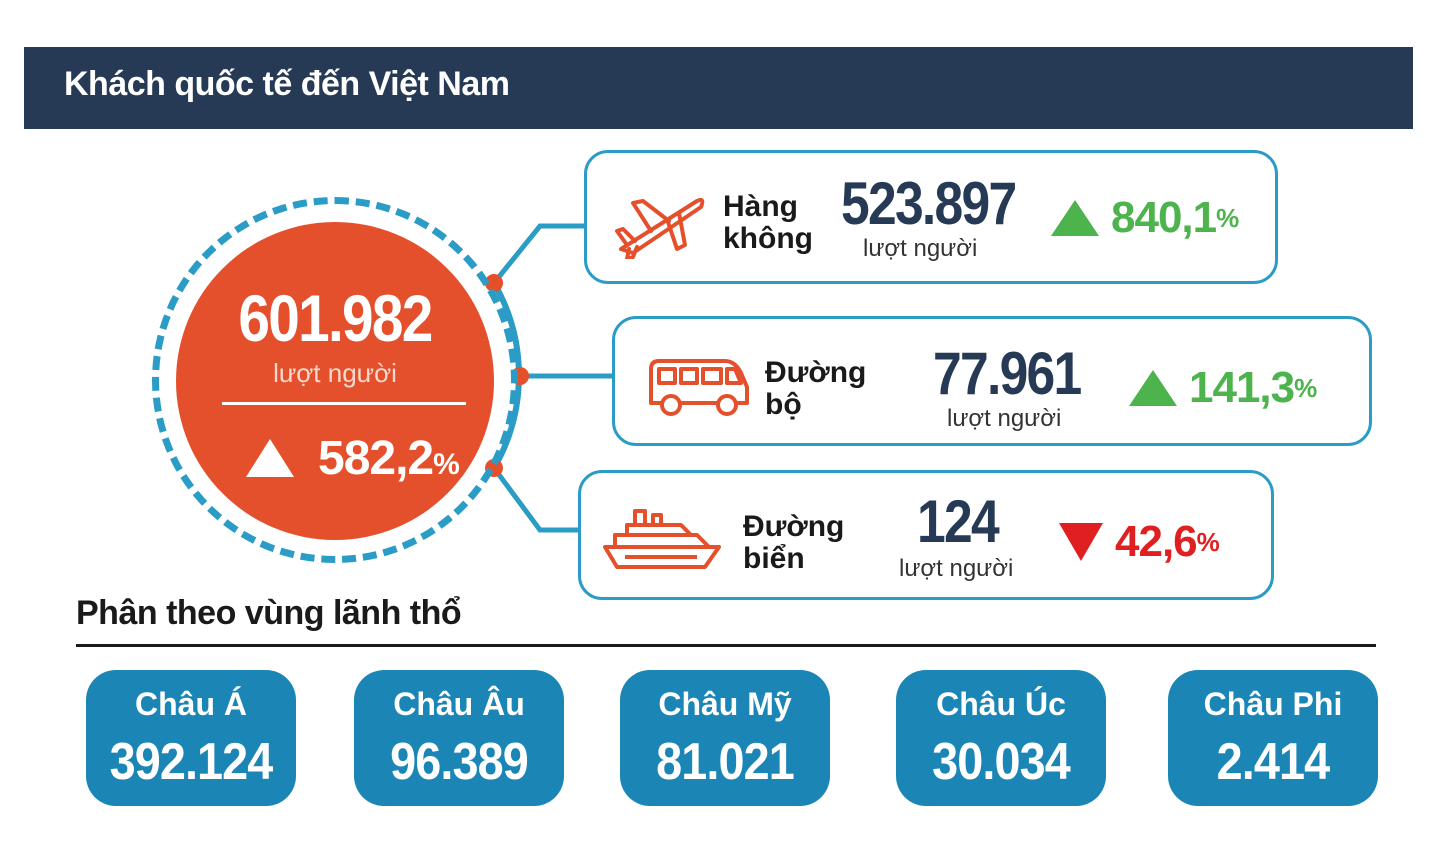  I want to click on ship-icon, so click(662, 539).